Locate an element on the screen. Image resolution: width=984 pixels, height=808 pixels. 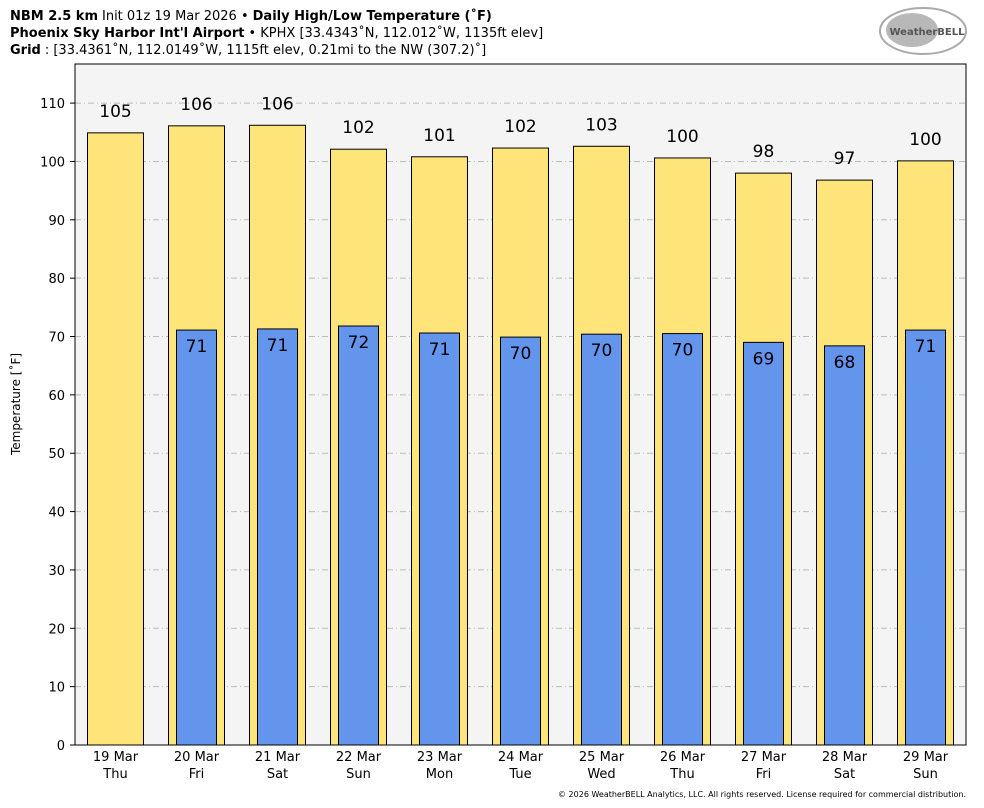
data-label: 72 is located at coordinates (359, 343).